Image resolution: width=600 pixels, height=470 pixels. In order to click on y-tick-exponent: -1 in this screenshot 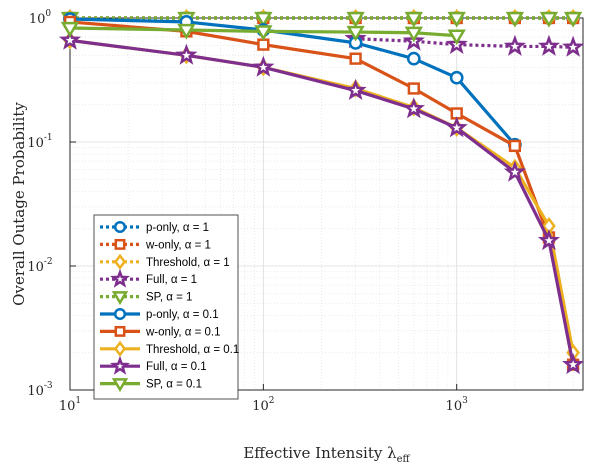, I will do `click(48, 138)`.